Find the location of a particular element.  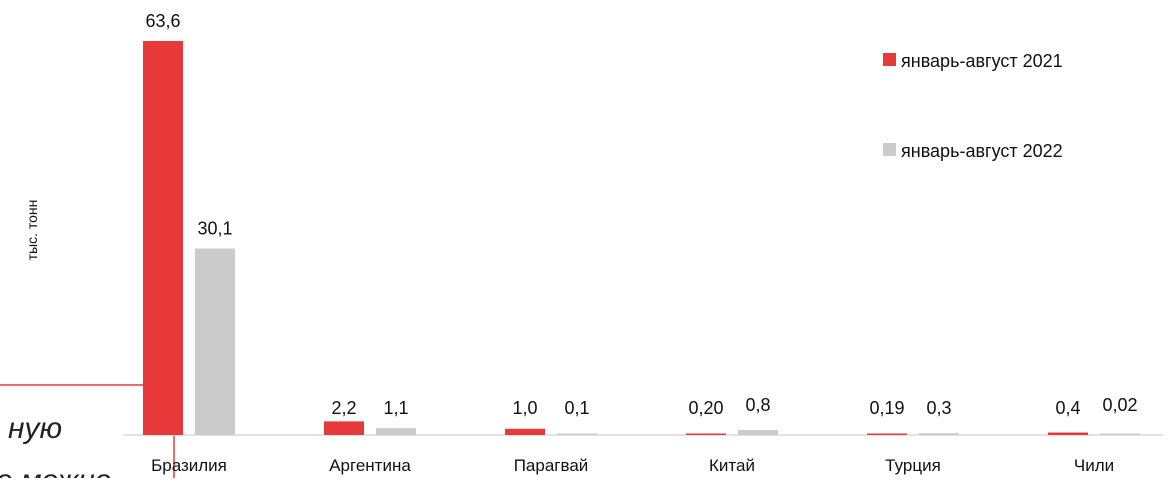

background-text-line2: о можно is located at coordinates (55, 471).